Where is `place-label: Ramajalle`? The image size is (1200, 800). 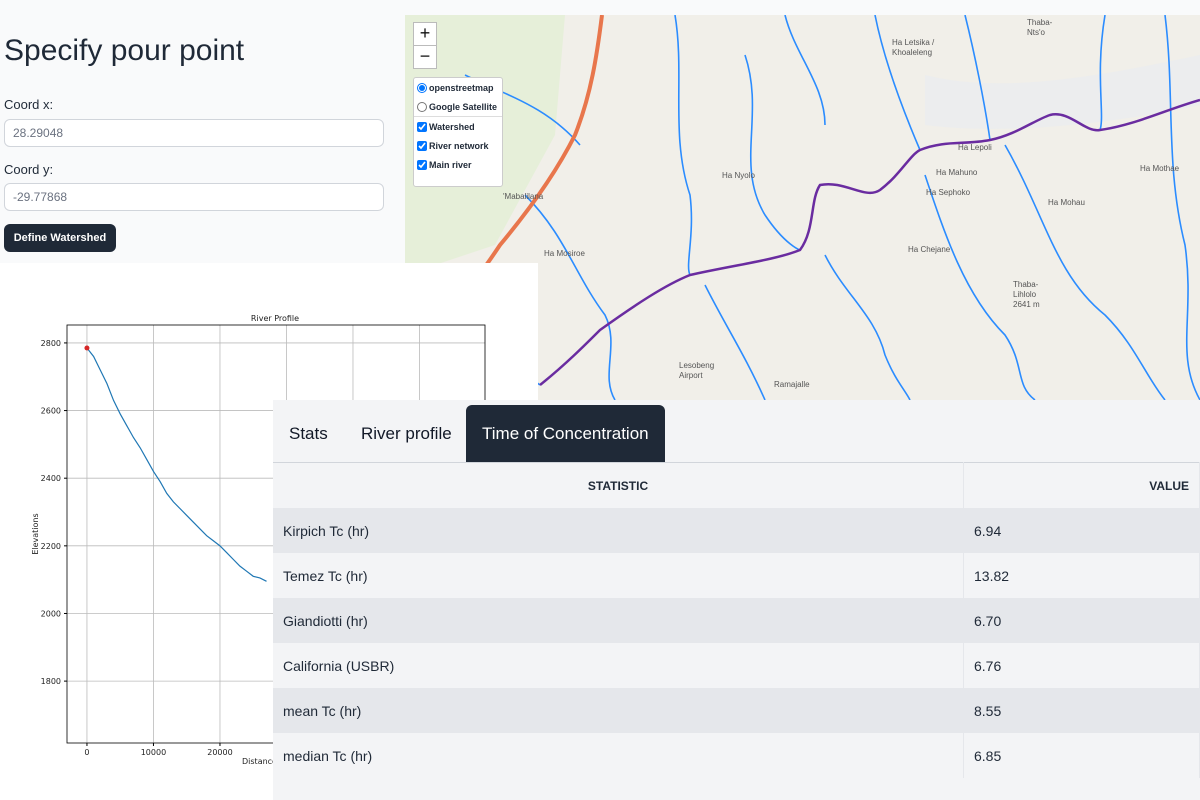
place-label: Ramajalle is located at coordinates (792, 384).